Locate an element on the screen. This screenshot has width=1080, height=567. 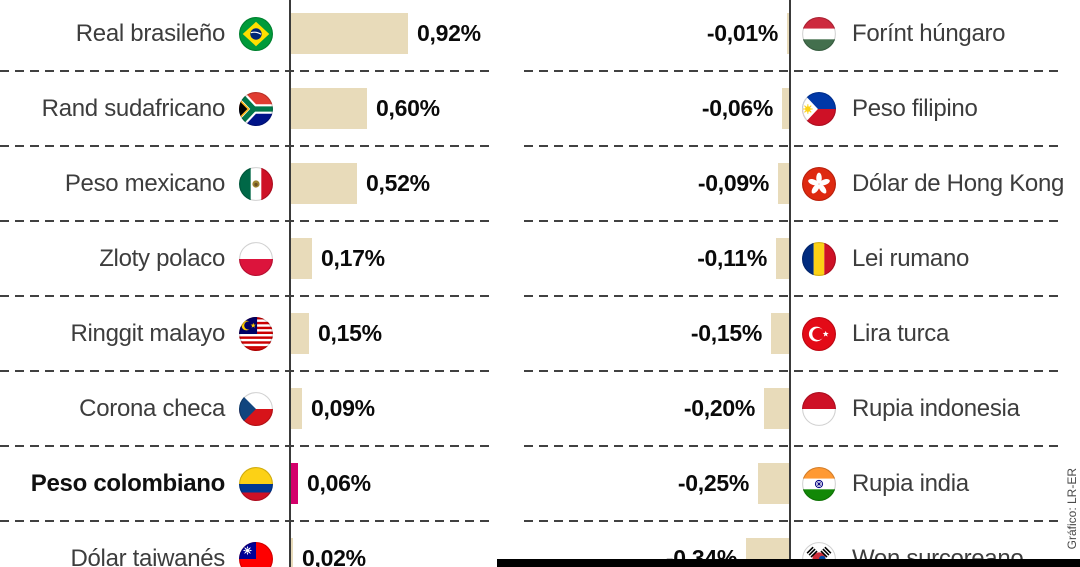
turkey-flag-icon is located at coordinates (819, 333).